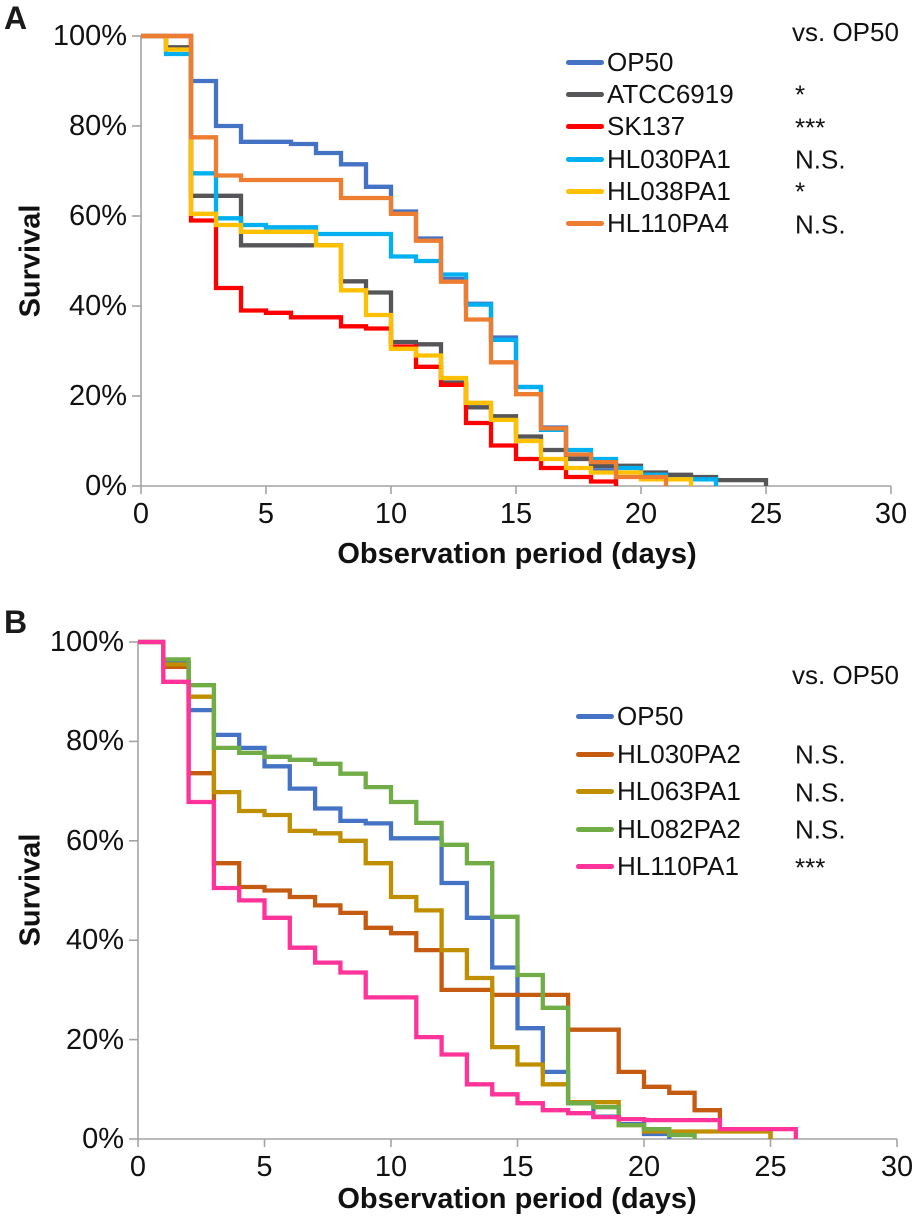 The width and height of the screenshot is (912, 1218). I want to click on legend-row-hl063pa1: HL063PA1 N.S., so click(711, 792).